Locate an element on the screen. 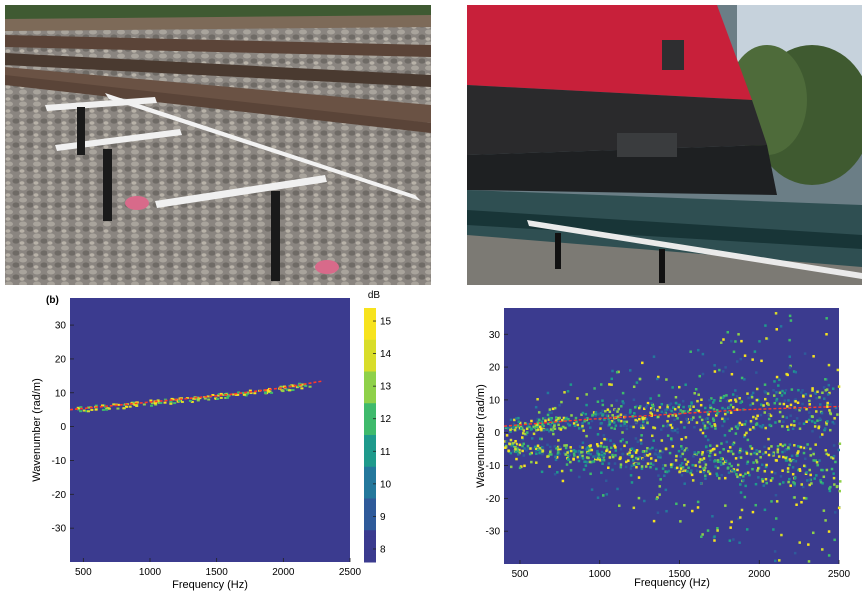 The height and width of the screenshot is (597, 865). colorbar-step is located at coordinates (370, 400).